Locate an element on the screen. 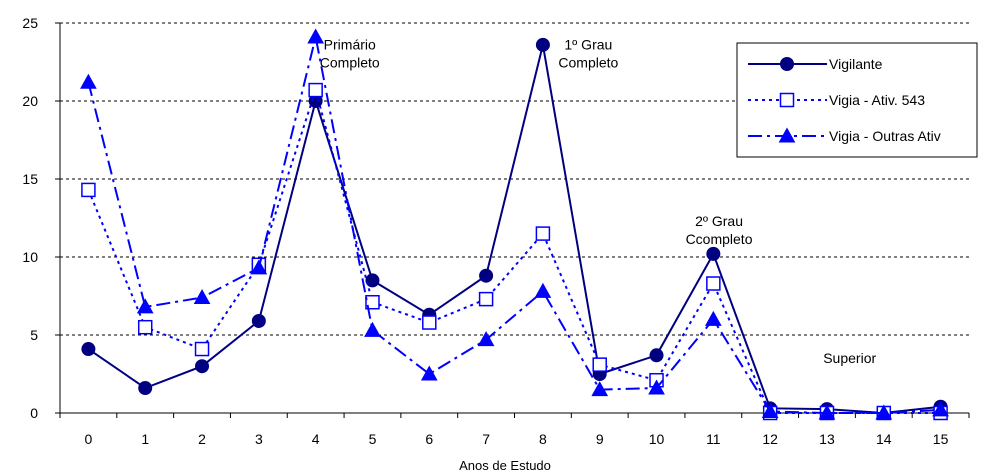  annotation-label: 2º Grau Ccompleto is located at coordinates (719, 230).